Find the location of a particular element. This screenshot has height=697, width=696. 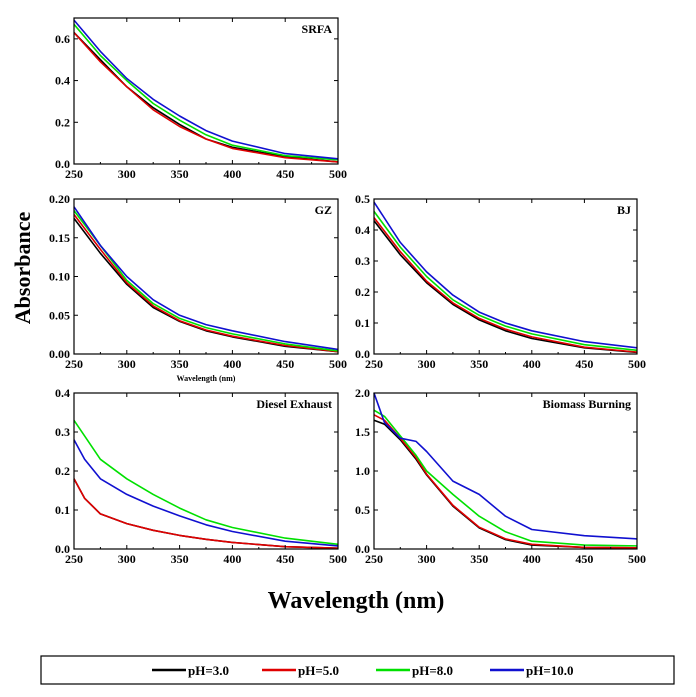

panel-title: BJ is located at coordinates (624, 210).